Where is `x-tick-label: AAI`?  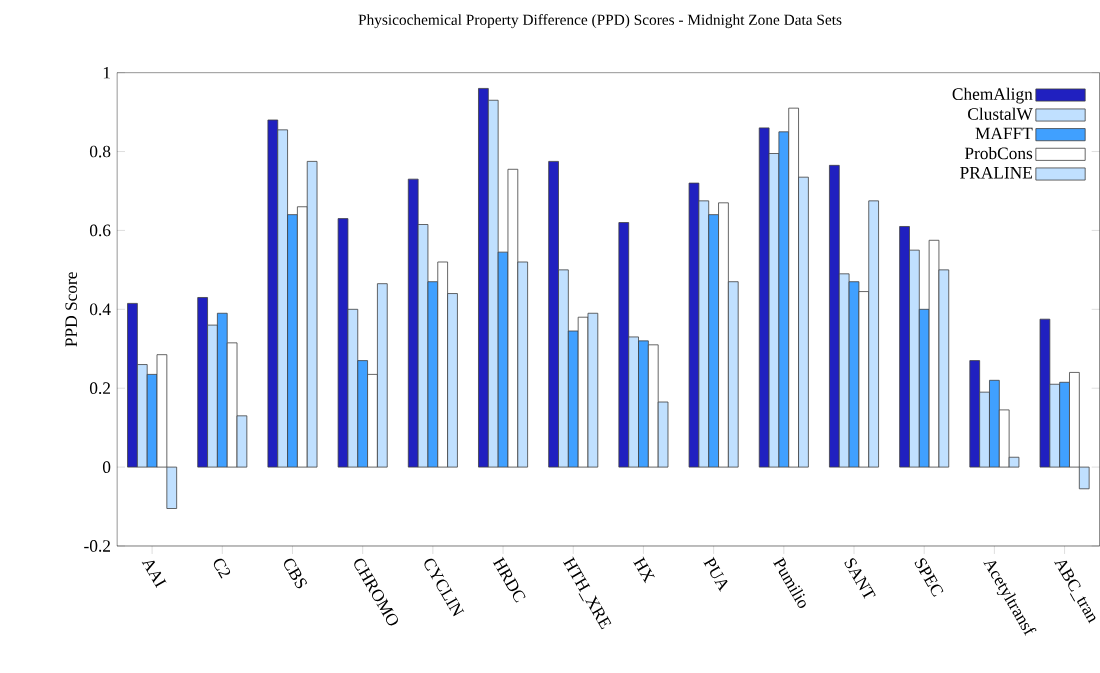 x-tick-label: AAI is located at coordinates (154, 574).